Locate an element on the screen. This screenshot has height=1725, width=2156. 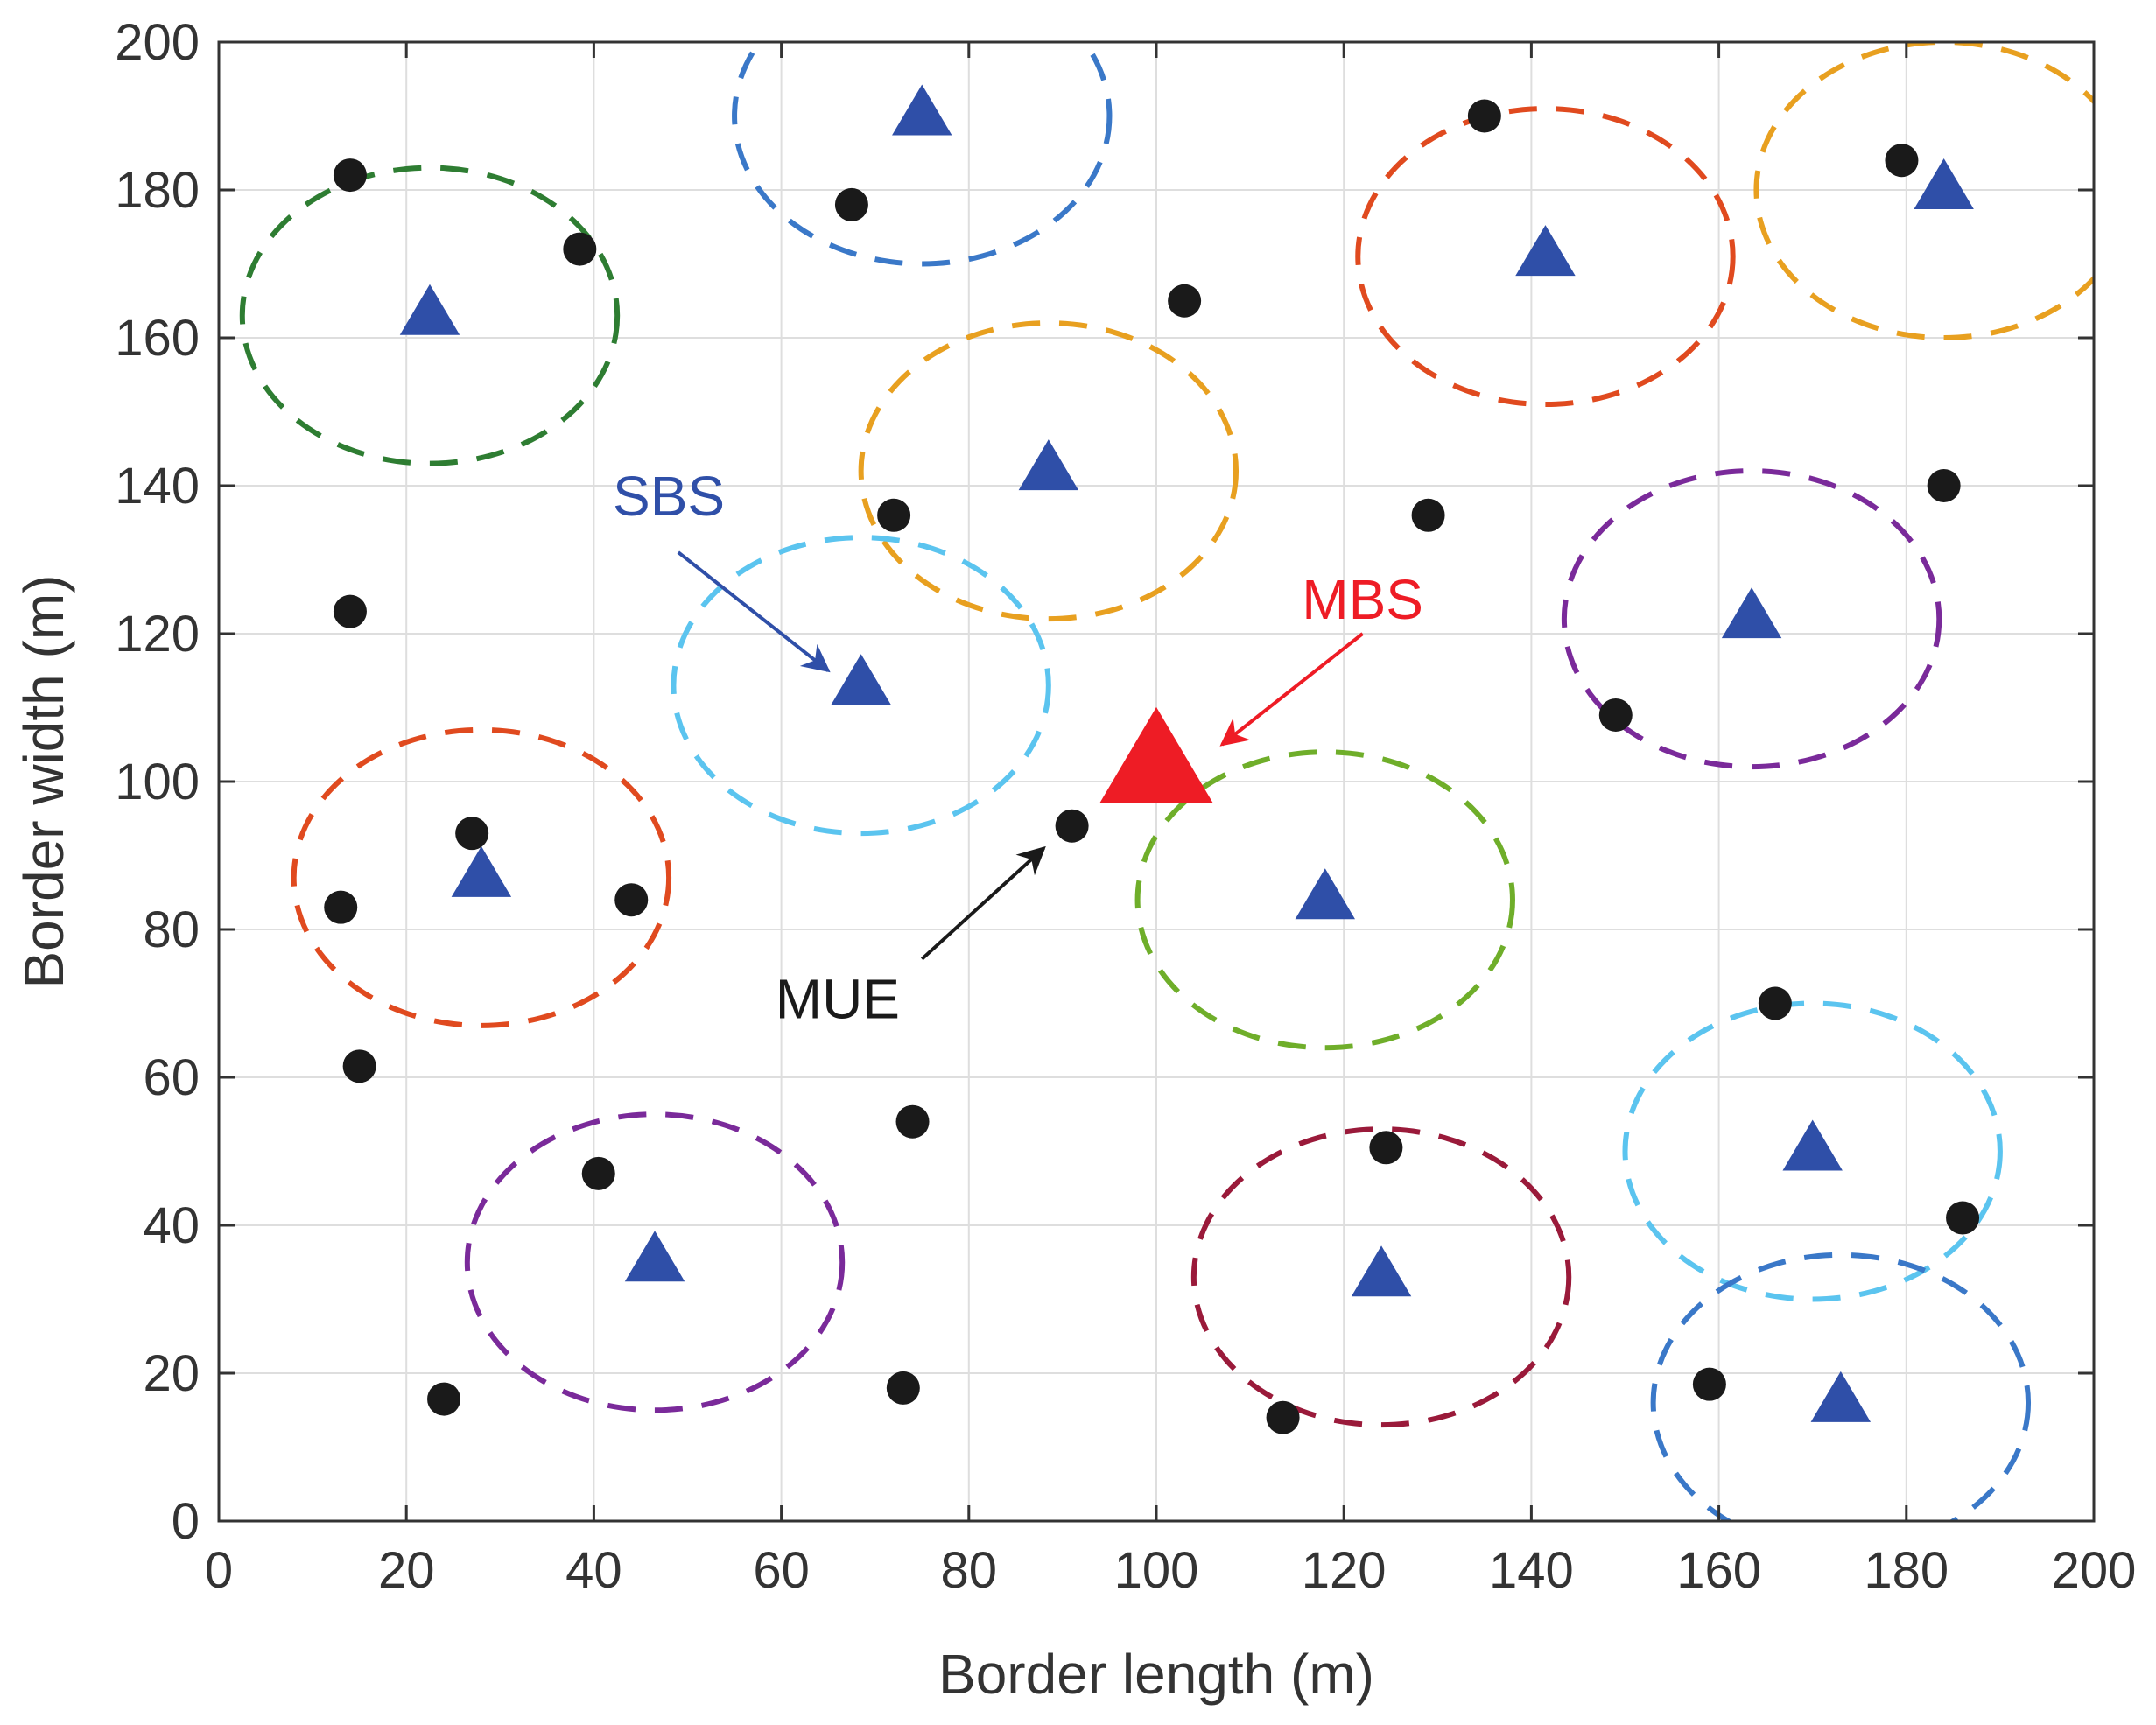
x-tick-label: 140 is located at coordinates (1531, 1570).